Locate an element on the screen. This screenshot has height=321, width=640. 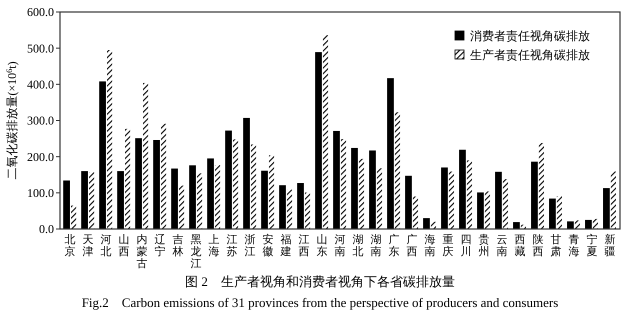
x-tick-label: 北京 is located at coordinates (70, 245).